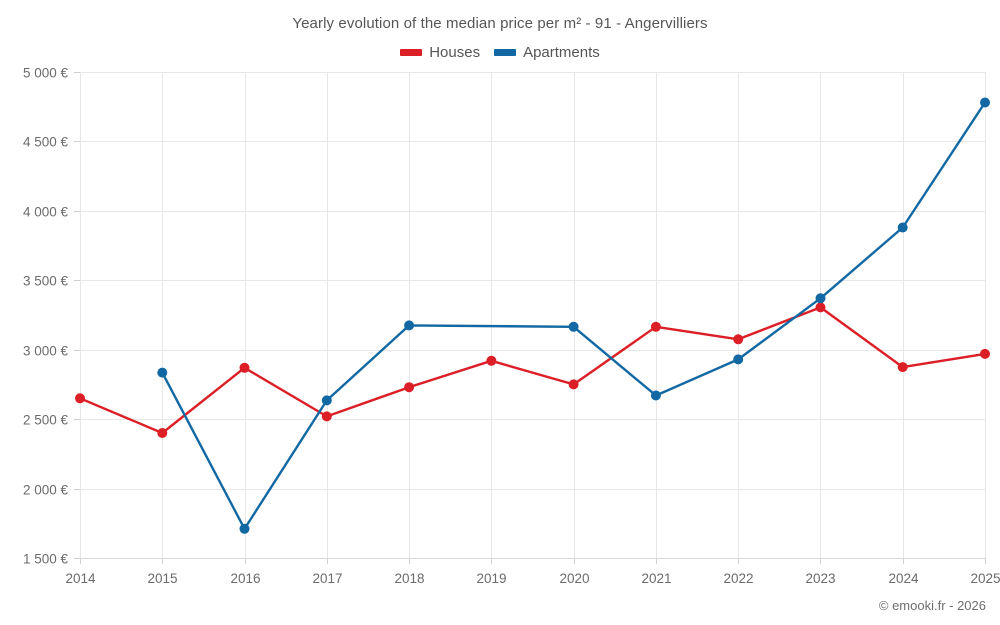 Image resolution: width=1000 pixels, height=625 pixels. Describe the element at coordinates (244, 367) in the screenshot. I see `data-point-houses-2016` at that location.